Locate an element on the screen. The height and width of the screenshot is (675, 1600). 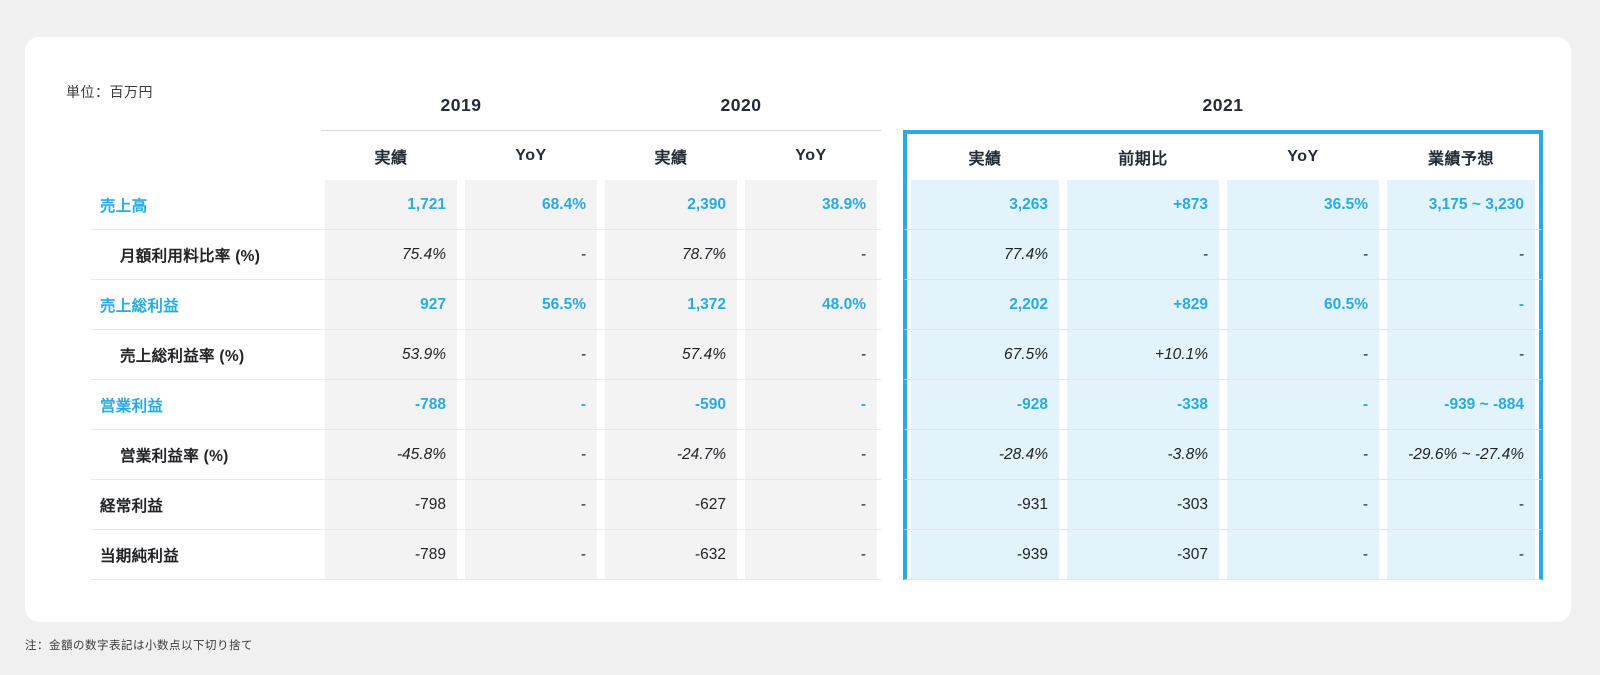
value-cell: -939 is located at coordinates (983, 555).